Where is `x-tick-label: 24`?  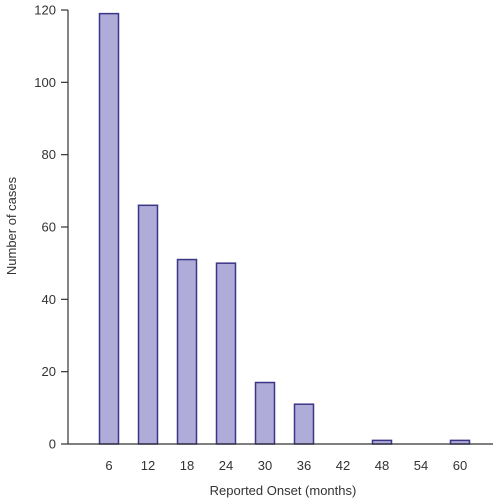
x-tick-label: 24 is located at coordinates (226, 465).